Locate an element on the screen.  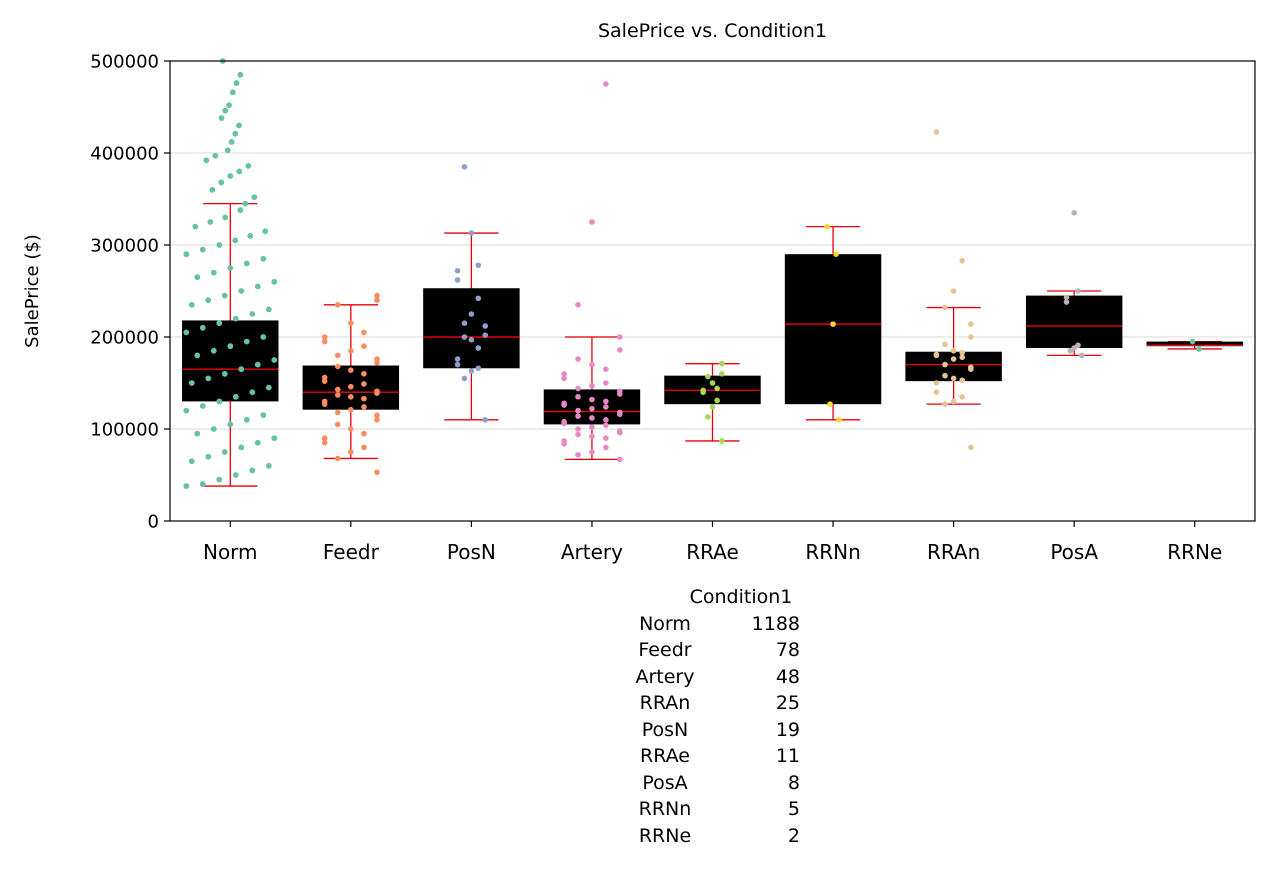
counts-row: Artery 48 is located at coordinates (715, 677).